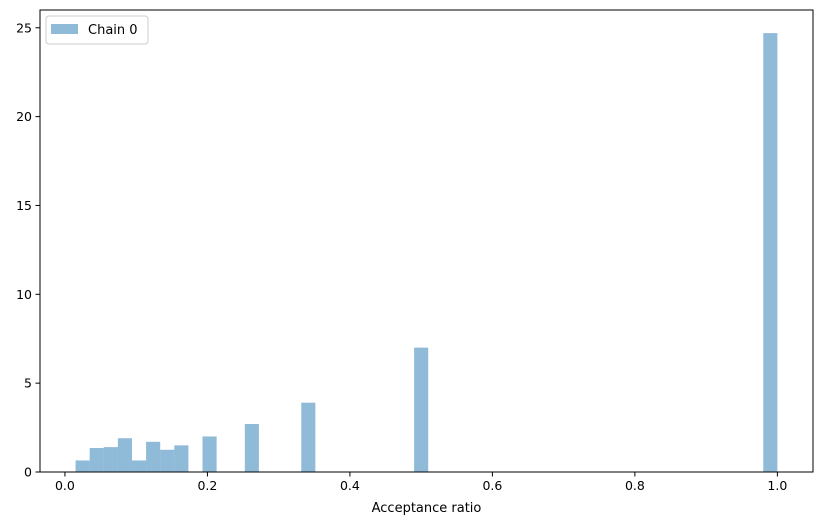  I want to click on x-tick-label: 0.2, so click(207, 485).